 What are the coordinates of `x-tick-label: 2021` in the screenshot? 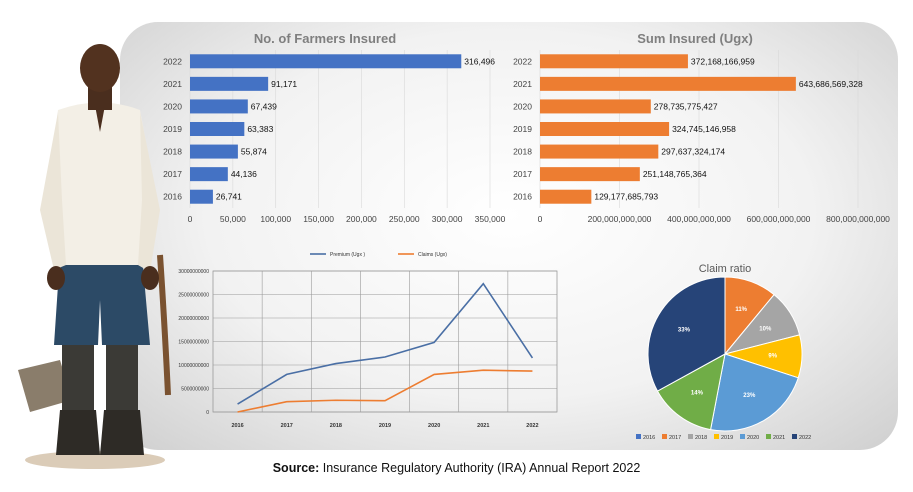 It's located at (483, 426).